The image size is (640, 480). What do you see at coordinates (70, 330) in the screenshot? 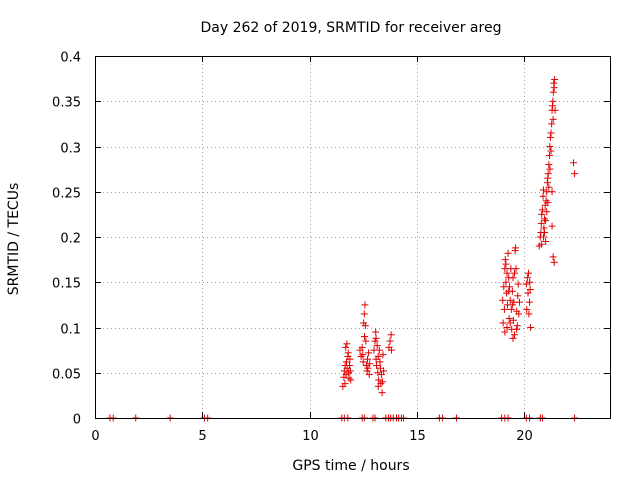
I see `y-tick-label: 0.1` at bounding box center [70, 330].